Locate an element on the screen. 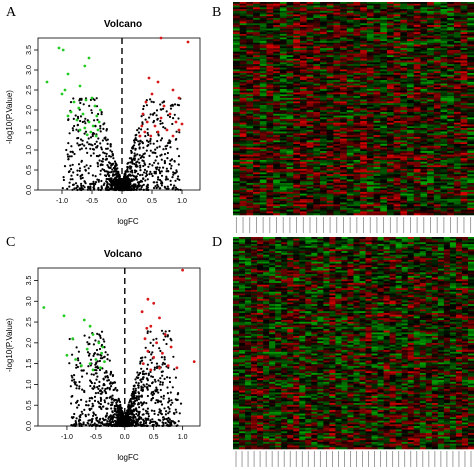 This screenshot has height=470, width=474. volcano-a-x-axis: -1.0 -0.5 0.0 0.5 1.0 is located at coordinates (121, 197).